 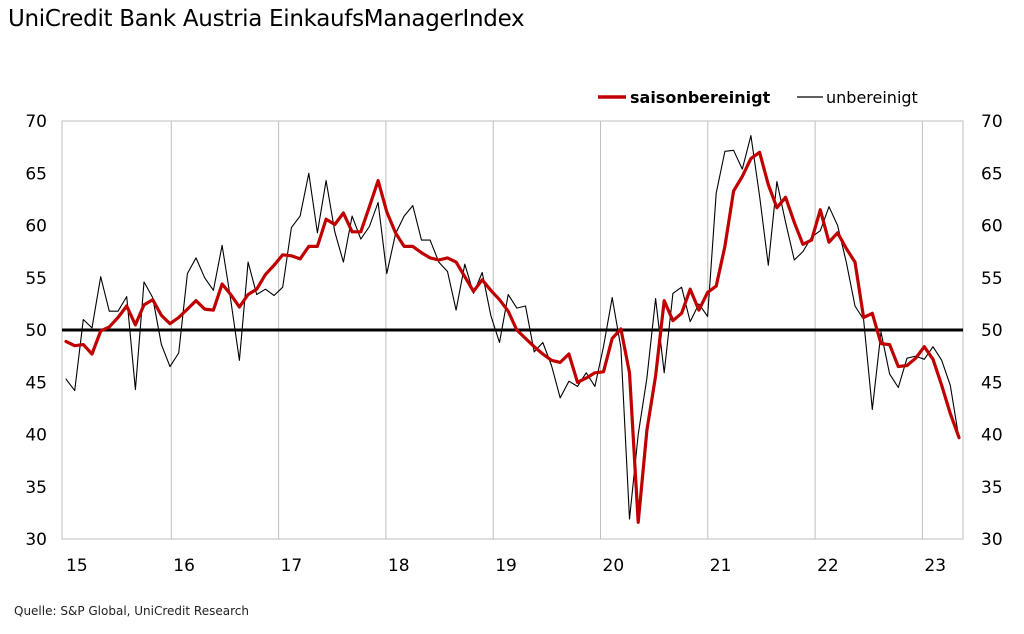 What do you see at coordinates (36, 383) in the screenshot?
I see `y-tick-label-left: 45` at bounding box center [36, 383].